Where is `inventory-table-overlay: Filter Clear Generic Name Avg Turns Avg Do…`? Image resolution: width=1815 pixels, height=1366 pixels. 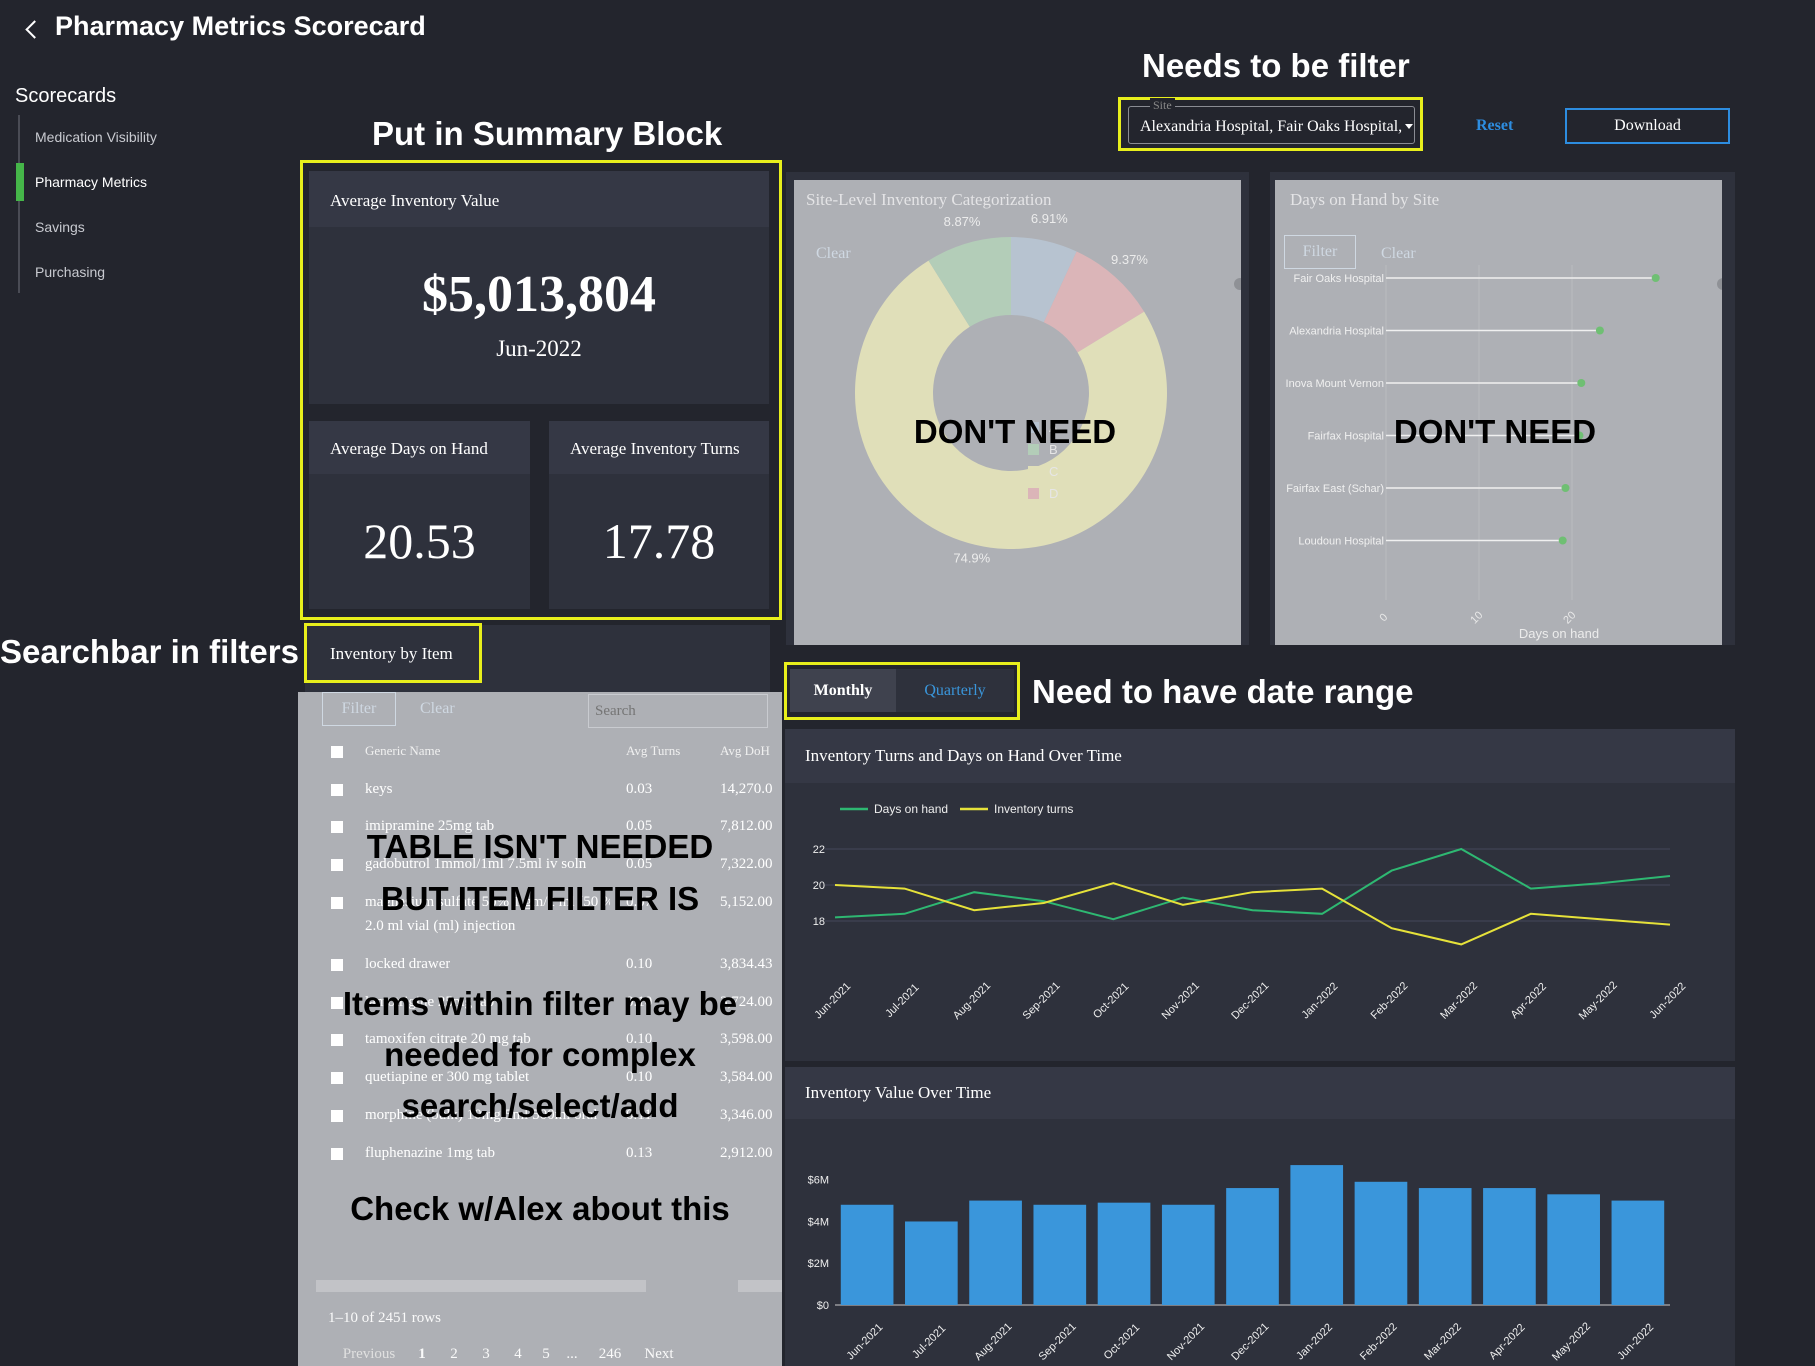 inventory-table-overlay: Filter Clear Generic Name Avg Turns Avg Do… is located at coordinates (540, 1029).